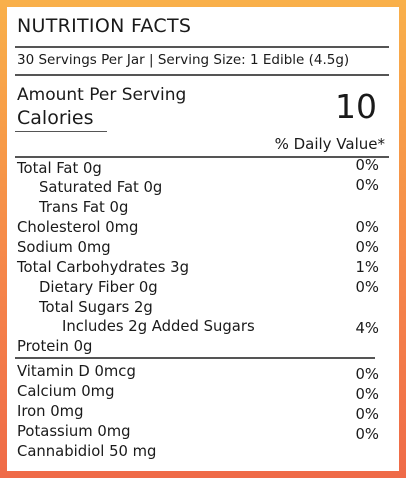 This screenshot has height=478, width=406. I want to click on amount-per-serving-label: Amount Per Serving, so click(102, 95).